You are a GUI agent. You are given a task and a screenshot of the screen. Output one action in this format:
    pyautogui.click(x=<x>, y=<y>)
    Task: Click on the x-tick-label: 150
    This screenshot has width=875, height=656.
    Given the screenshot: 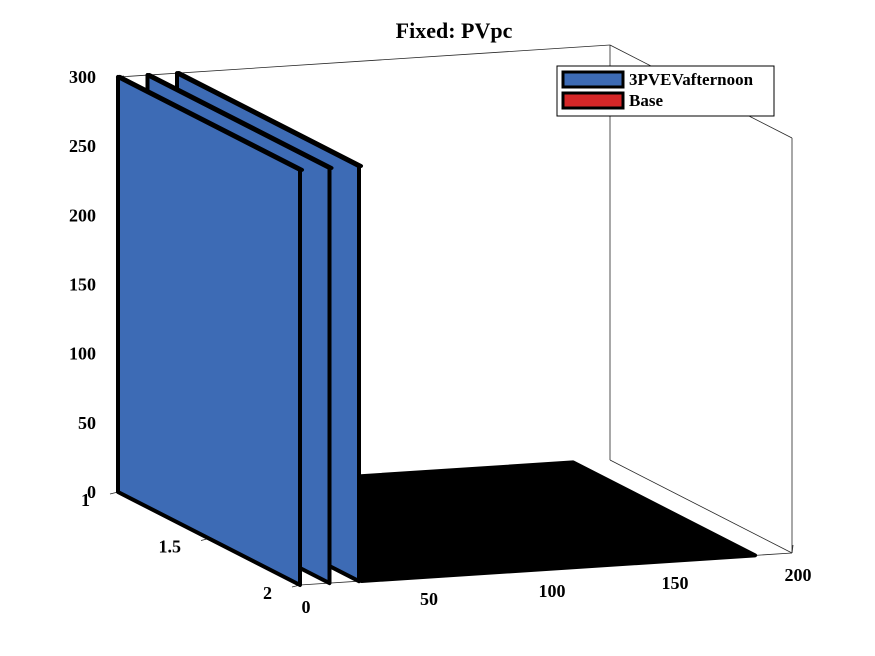 What is the action you would take?
    pyautogui.click(x=675, y=583)
    